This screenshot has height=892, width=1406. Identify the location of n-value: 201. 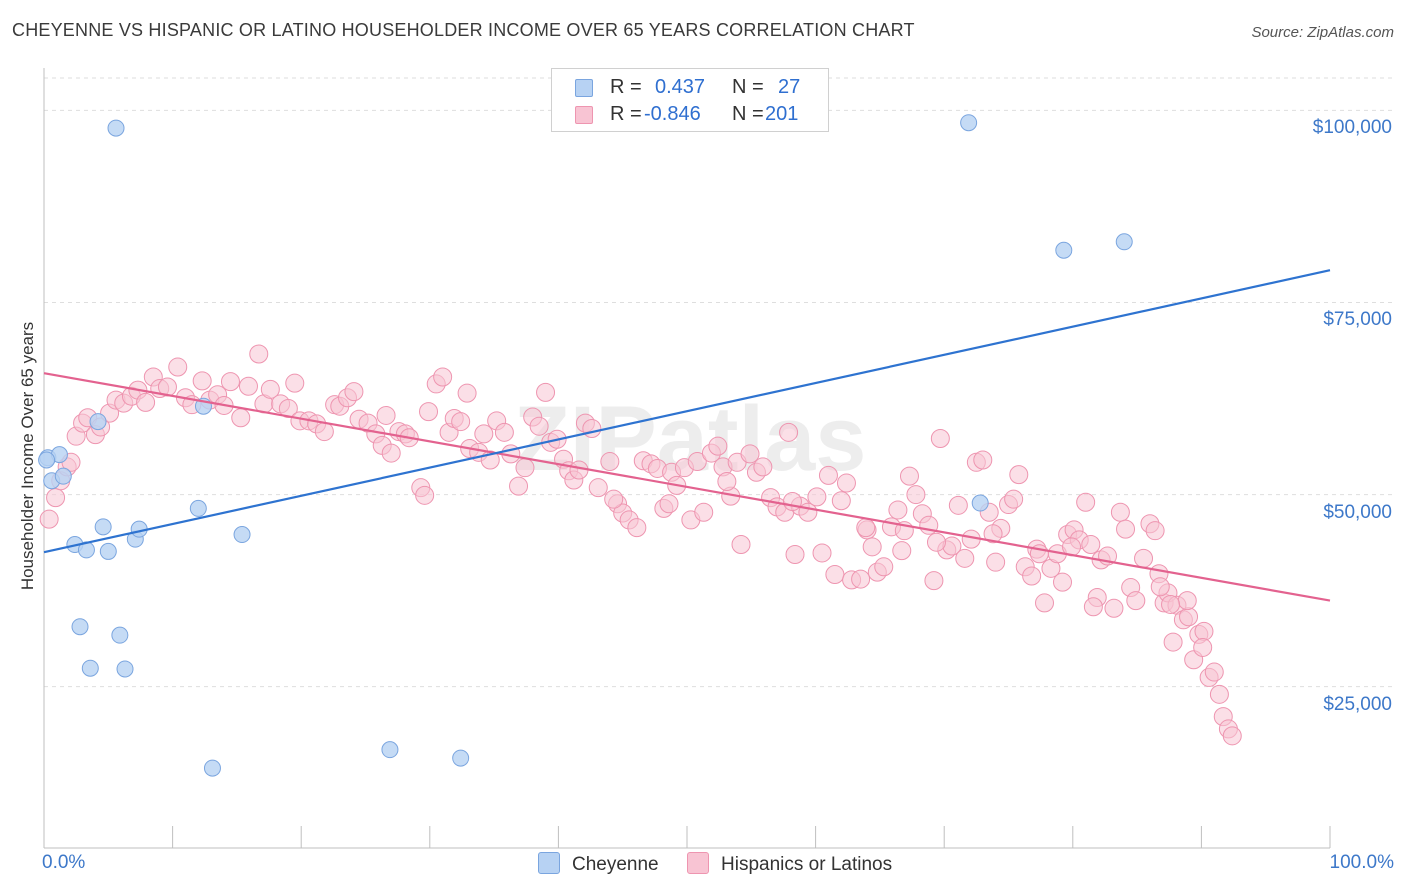
(782, 114).